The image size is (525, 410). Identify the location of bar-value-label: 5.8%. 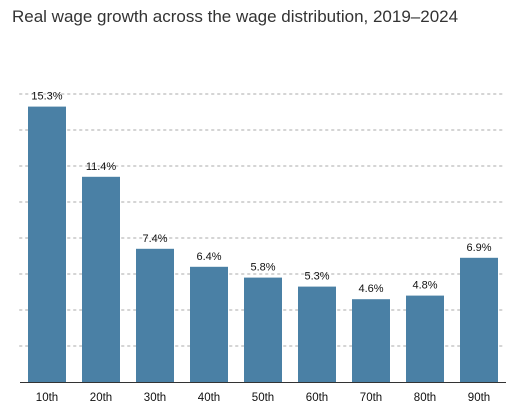
(262, 268).